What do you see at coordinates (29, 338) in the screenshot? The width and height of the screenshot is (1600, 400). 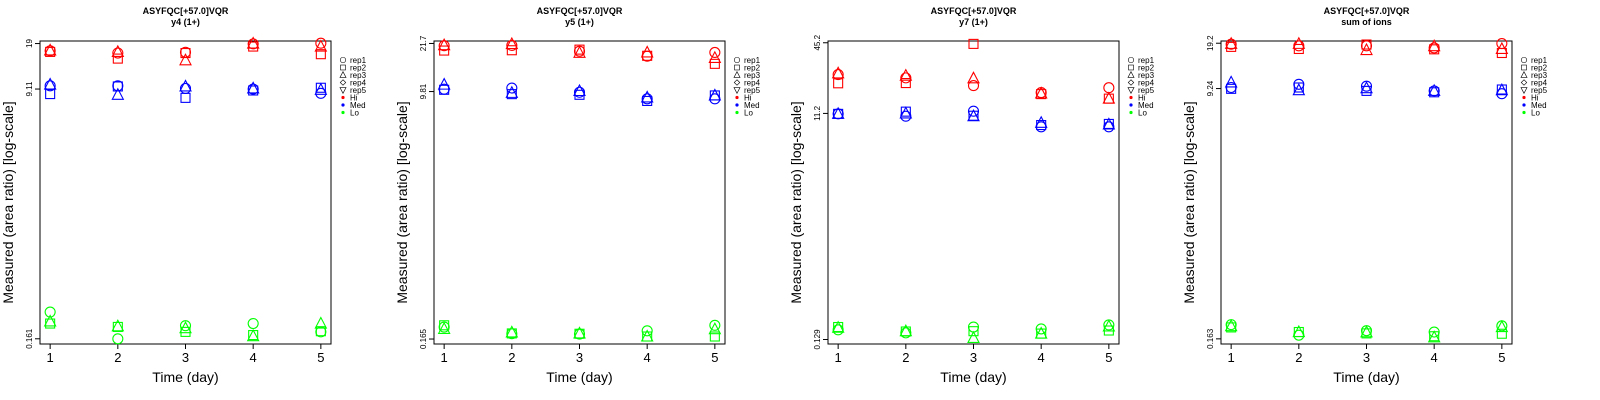 I see `y-tick-label: 0.161` at bounding box center [29, 338].